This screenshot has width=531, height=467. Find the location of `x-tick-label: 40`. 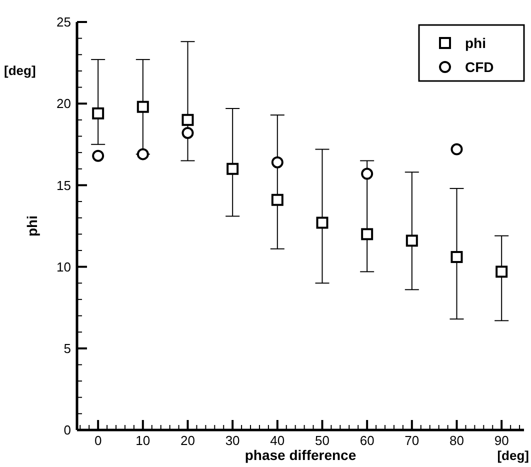

x-tick-label: 40 is located at coordinates (277, 440).